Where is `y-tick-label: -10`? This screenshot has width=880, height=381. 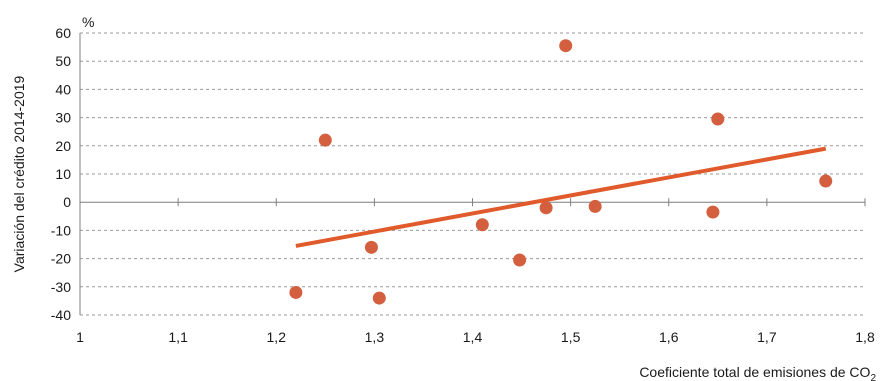
y-tick-label: -10 is located at coordinates (61, 230).